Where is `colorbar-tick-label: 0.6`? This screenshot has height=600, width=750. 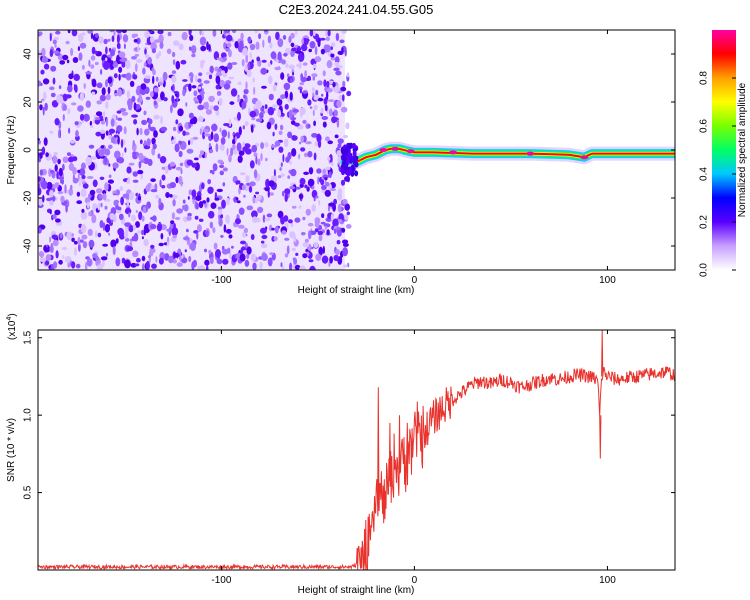 colorbar-tick-label: 0.6 is located at coordinates (704, 126).